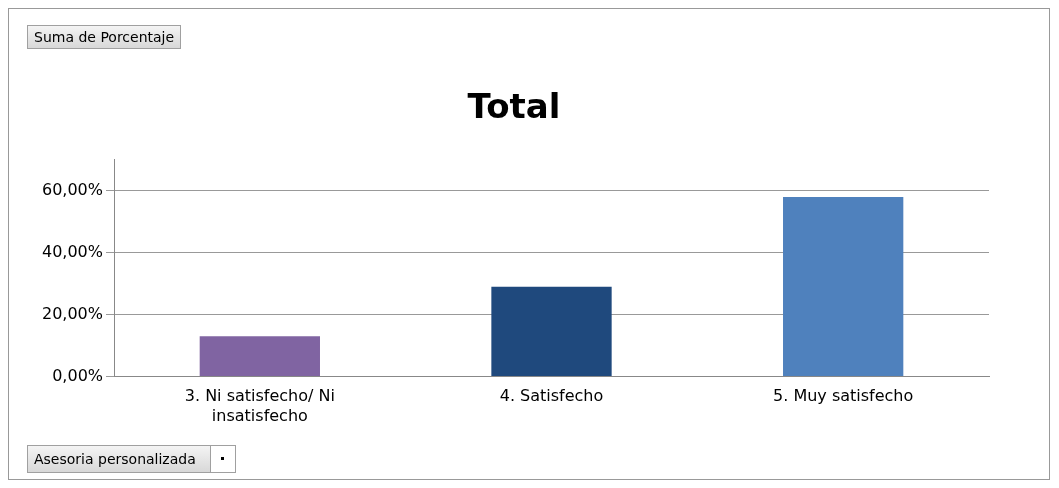  Describe the element at coordinates (115, 459) in the screenshot. I see `text: Asesoria personalizada` at that location.